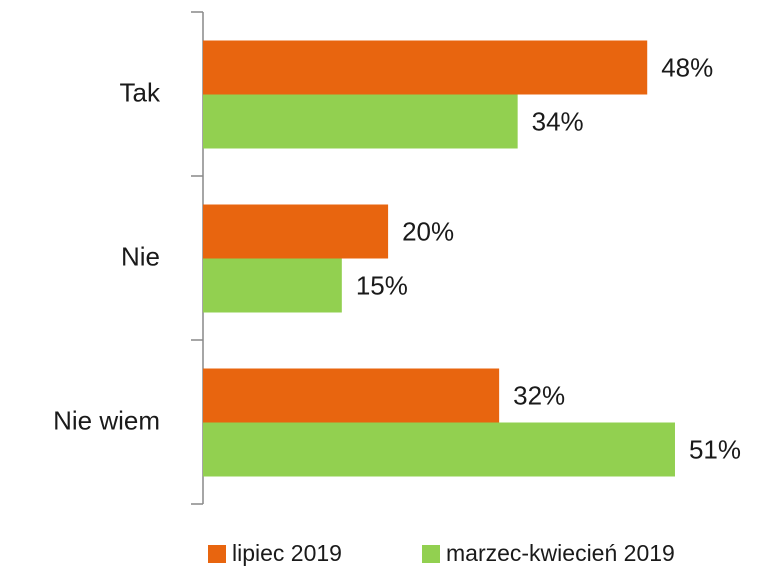 The width and height of the screenshot is (762, 579). What do you see at coordinates (140, 256) in the screenshot?
I see `category-label: Nie` at bounding box center [140, 256].